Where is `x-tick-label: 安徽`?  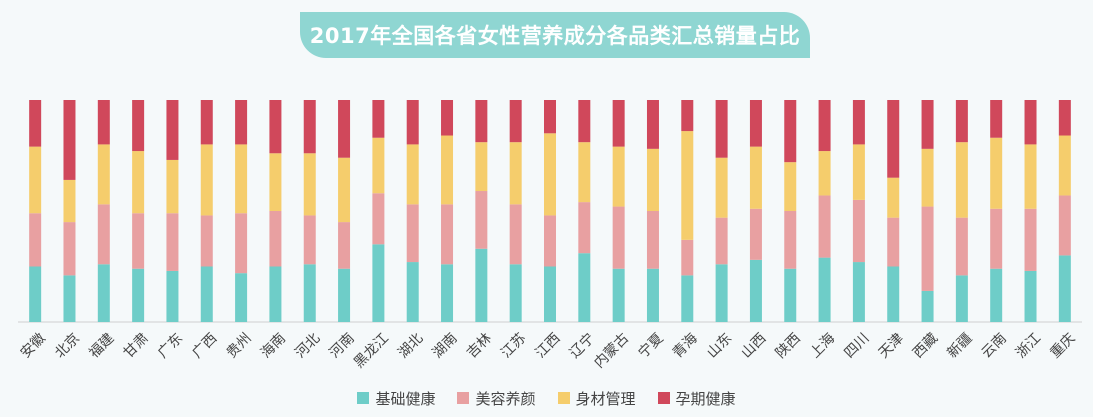 x-tick-label: 安徽 is located at coordinates (33, 345).